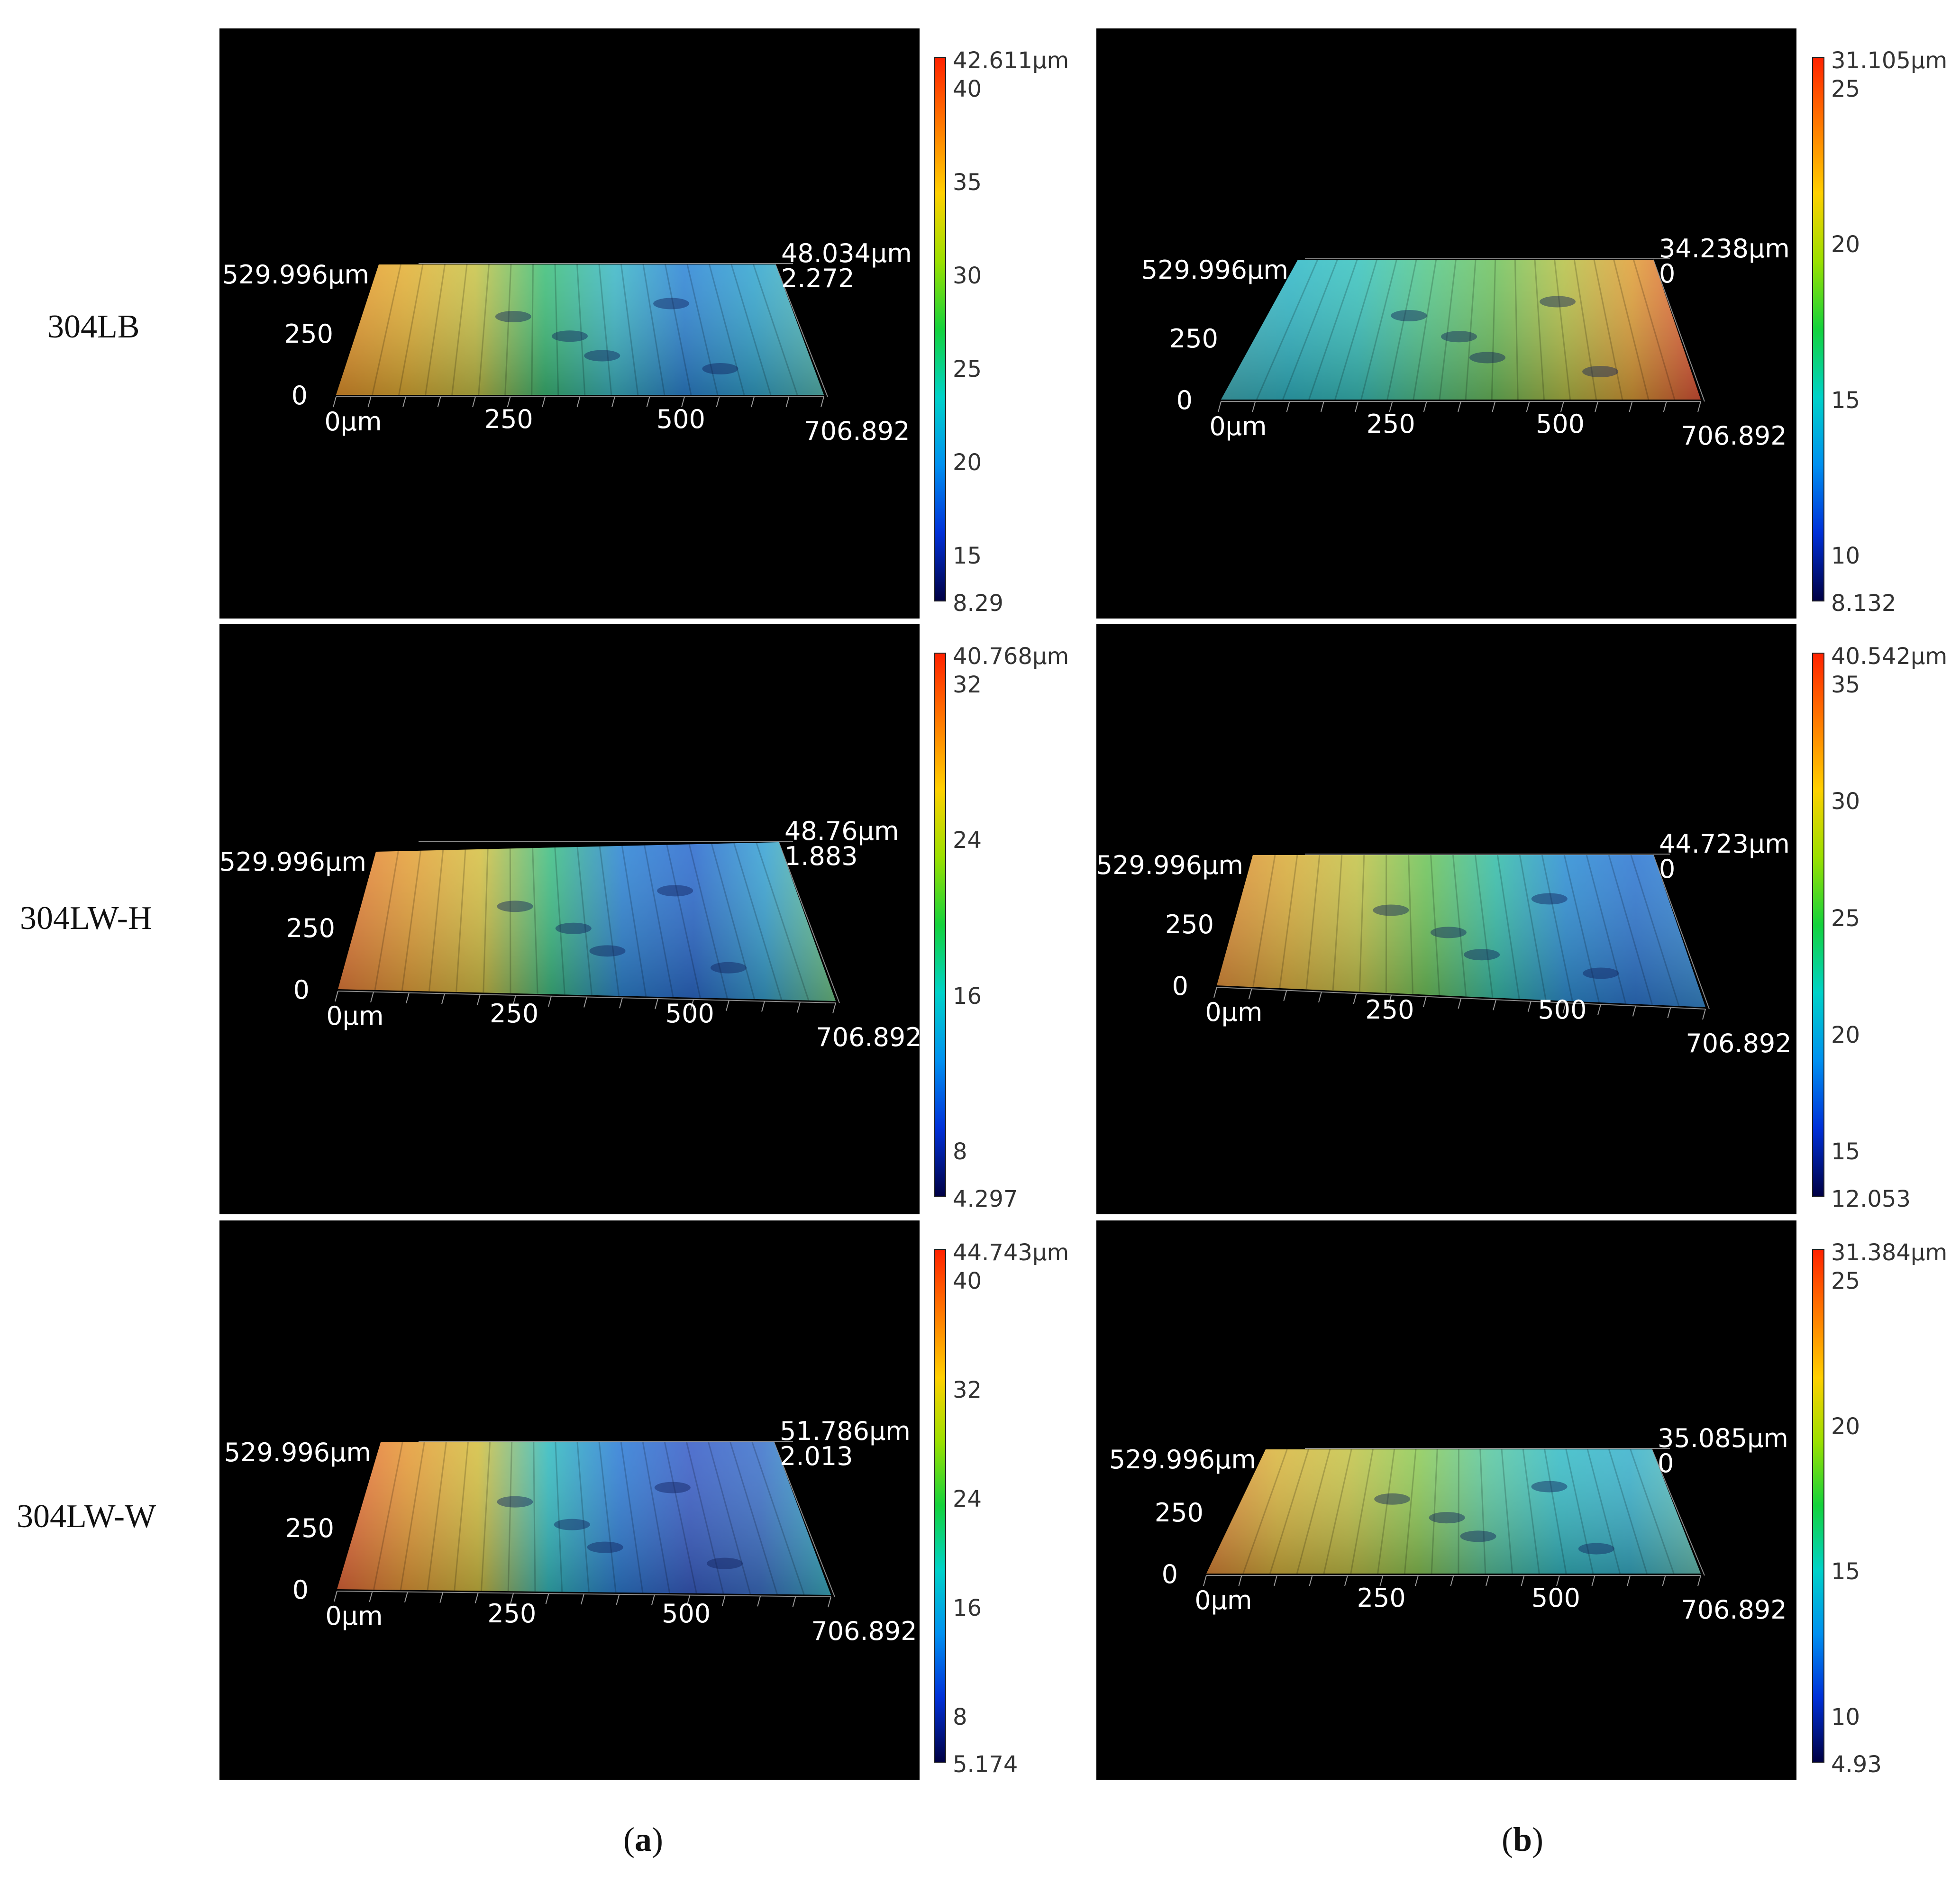 Image resolution: width=1960 pixels, height=1884 pixels. I want to click on scale-tick-label: 32, so click(967, 1390).